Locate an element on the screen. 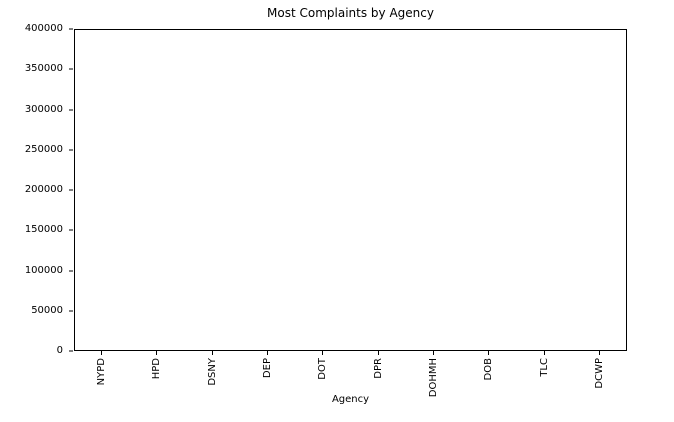  x-tick-label-dep: DEP is located at coordinates (268, 368).